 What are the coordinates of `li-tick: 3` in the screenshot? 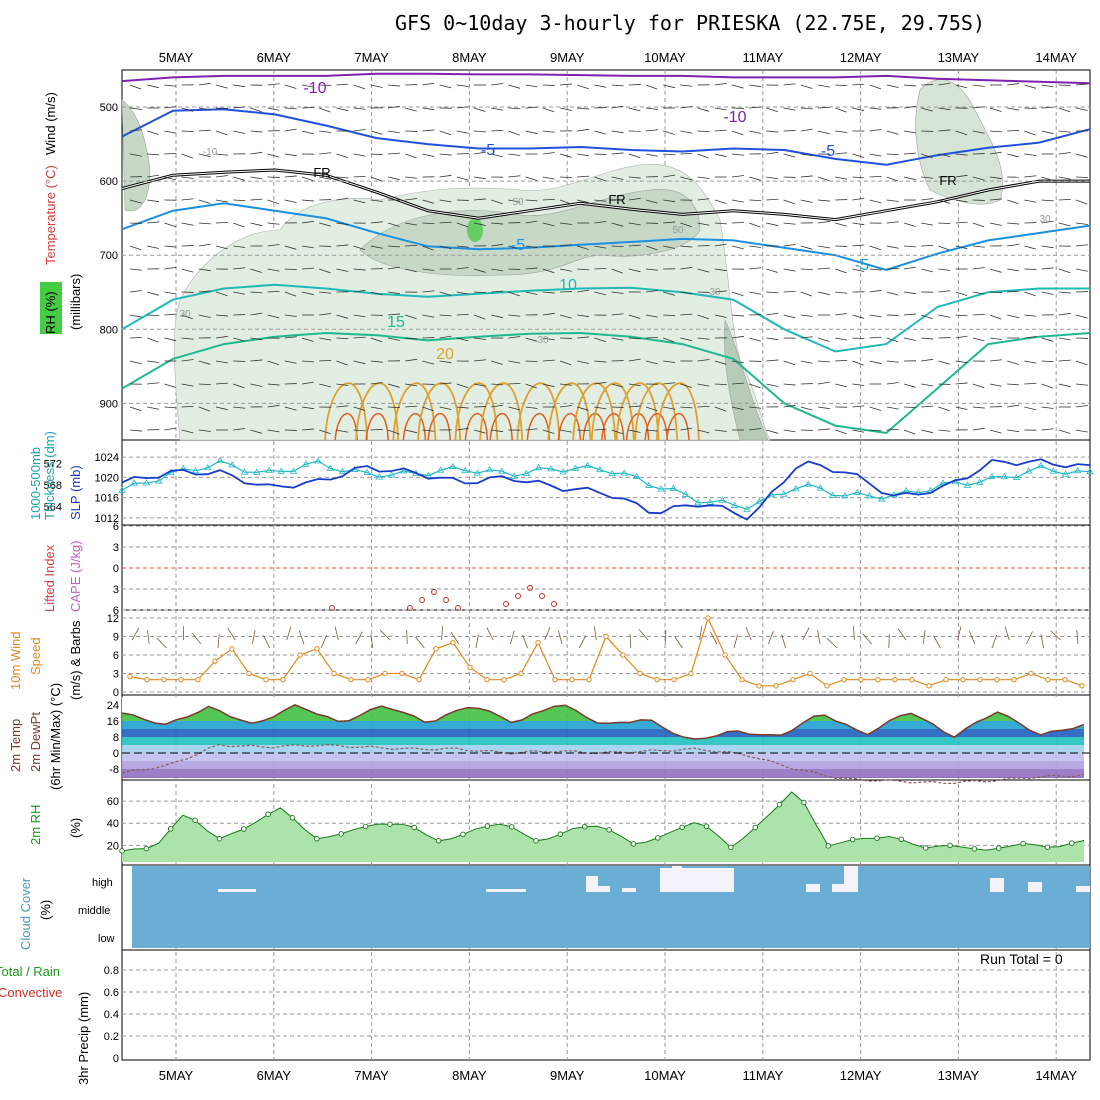 It's located at (116, 590).